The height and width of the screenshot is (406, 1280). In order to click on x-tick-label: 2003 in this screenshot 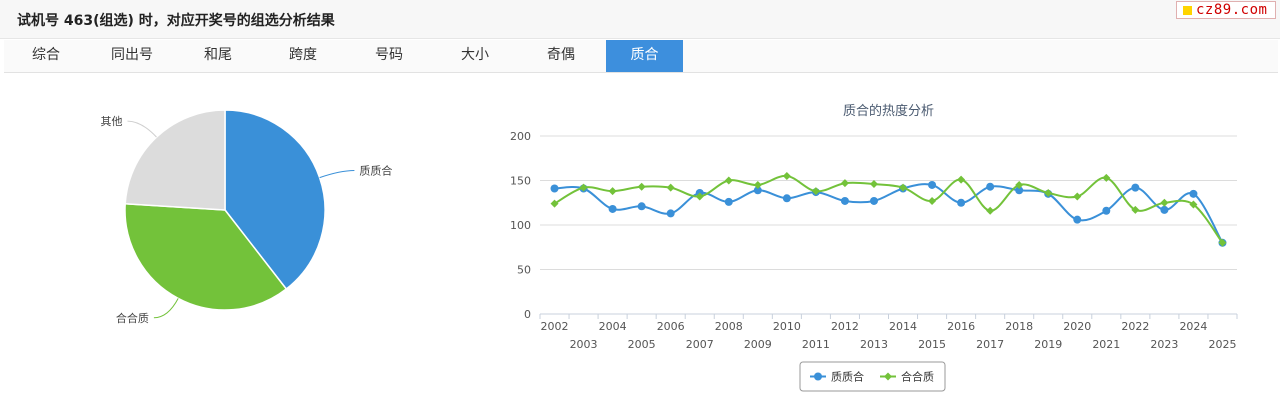, I will do `click(584, 344)`.